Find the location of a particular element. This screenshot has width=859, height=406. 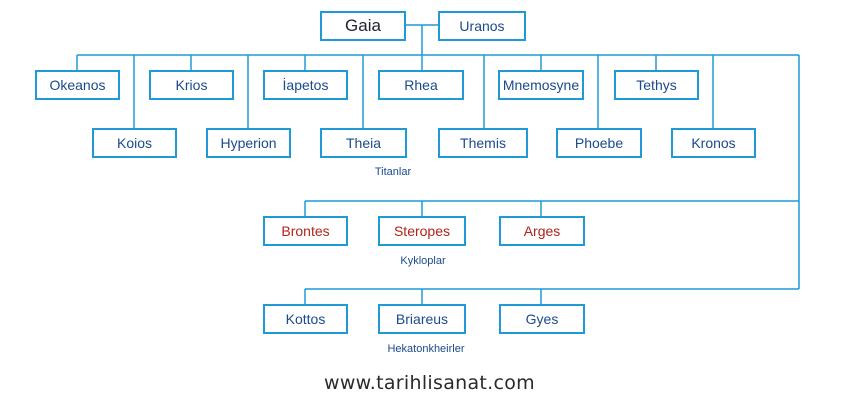

node-titan: Rhea is located at coordinates (421, 85).